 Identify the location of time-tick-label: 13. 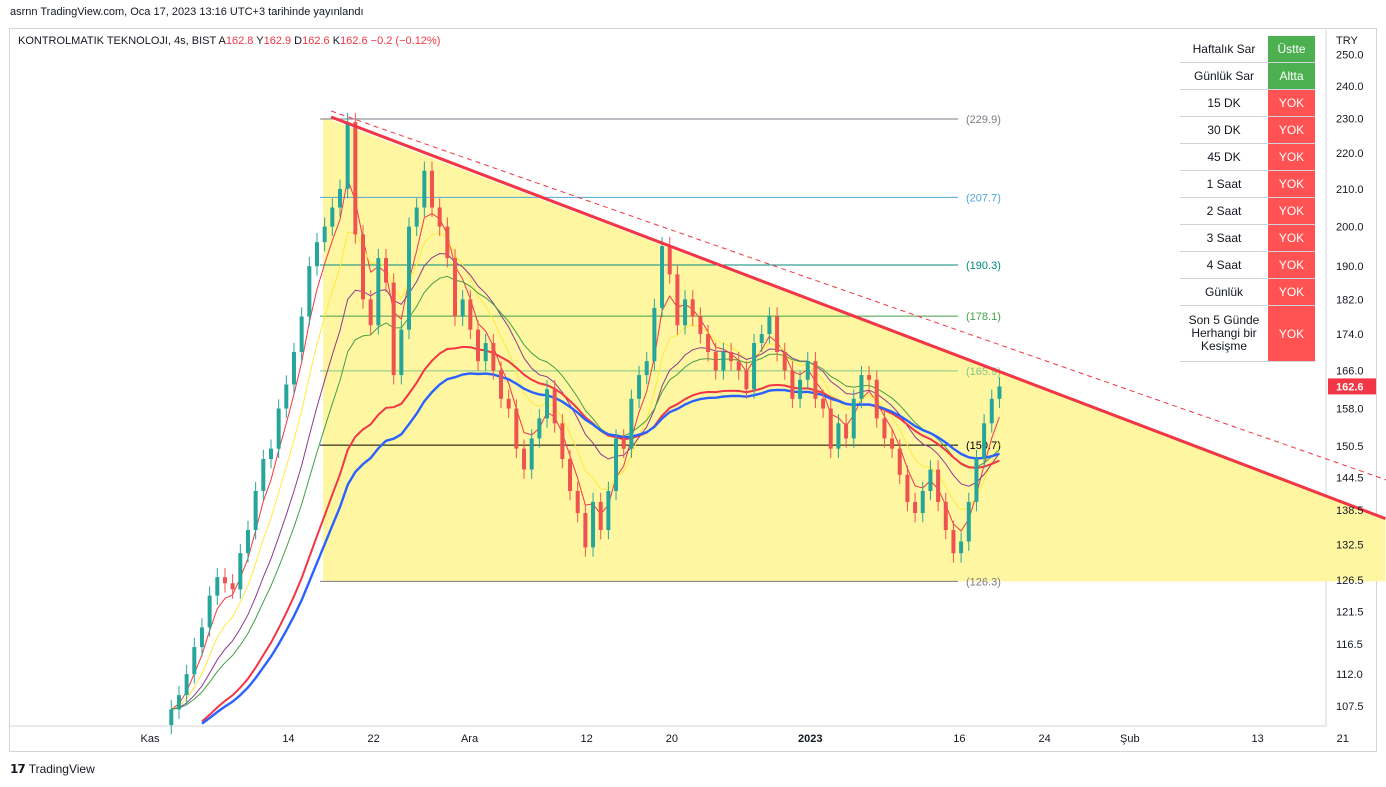
(1257, 739).